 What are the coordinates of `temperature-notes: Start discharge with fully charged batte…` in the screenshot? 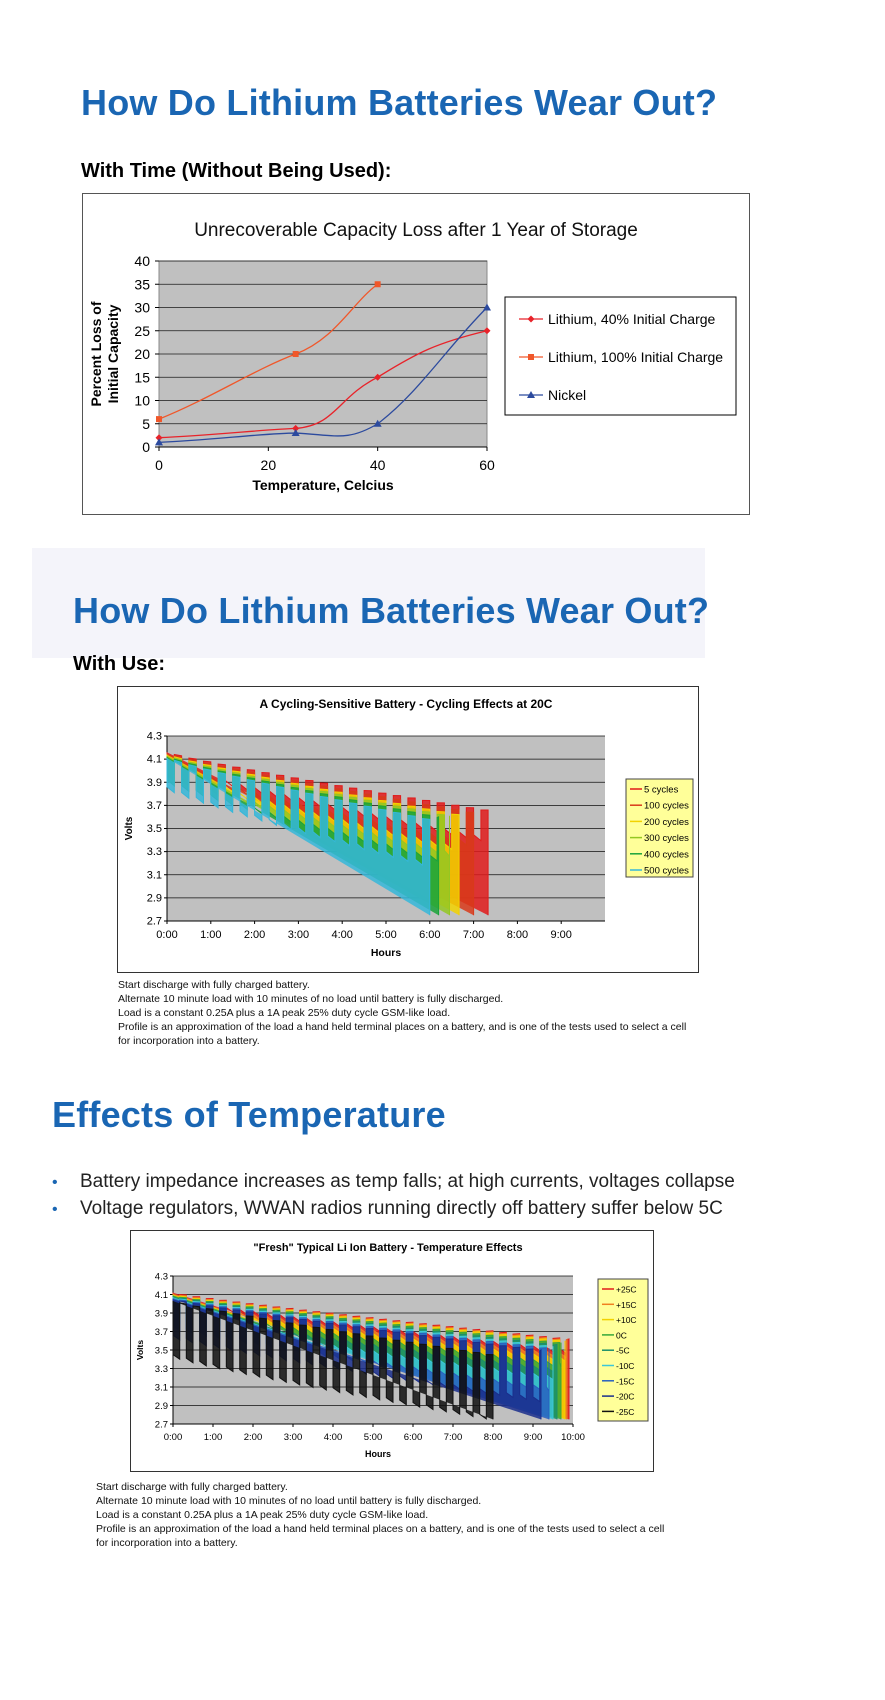 It's located at (380, 1515).